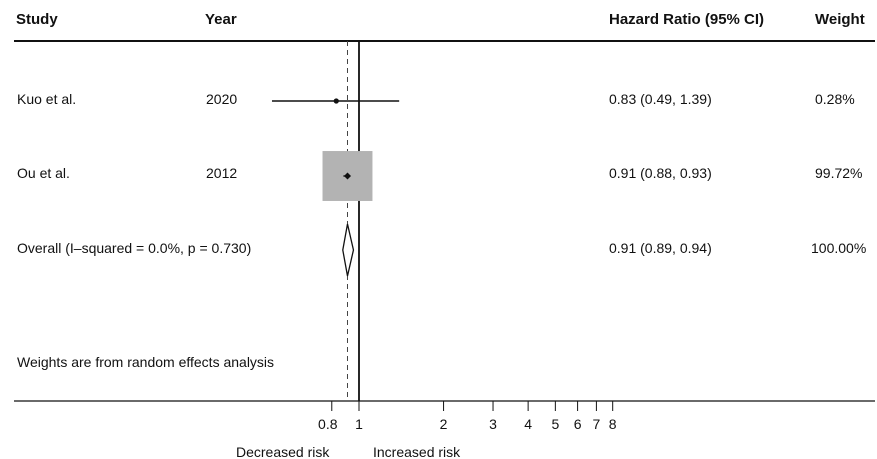 Image resolution: width=877 pixels, height=459 pixels. I want to click on footnote: Weights are from random effects analysis, so click(146, 362).